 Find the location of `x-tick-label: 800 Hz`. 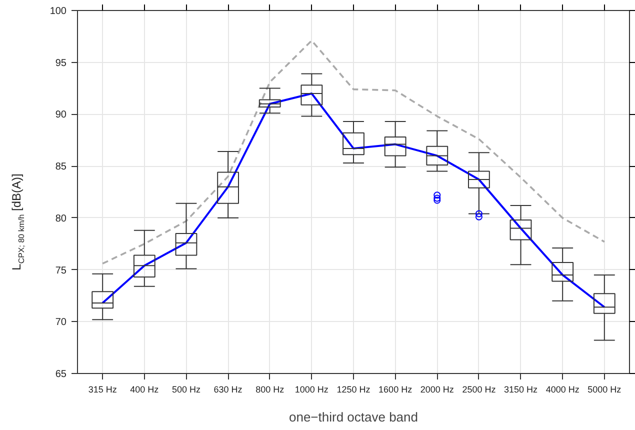

x-tick-label: 800 Hz is located at coordinates (270, 389).